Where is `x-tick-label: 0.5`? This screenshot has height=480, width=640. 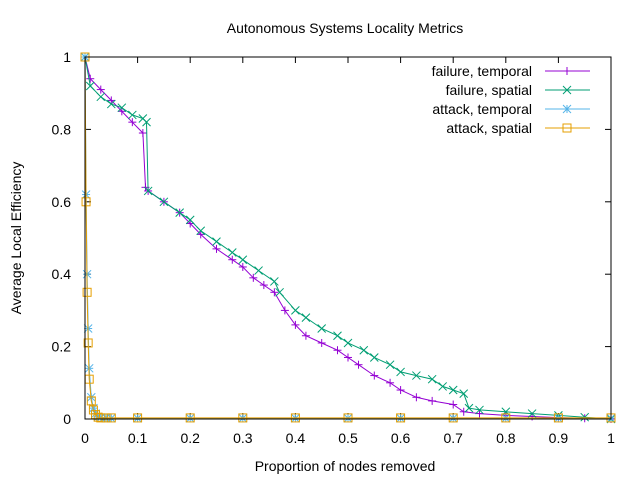
x-tick-label: 0.5 is located at coordinates (348, 438).